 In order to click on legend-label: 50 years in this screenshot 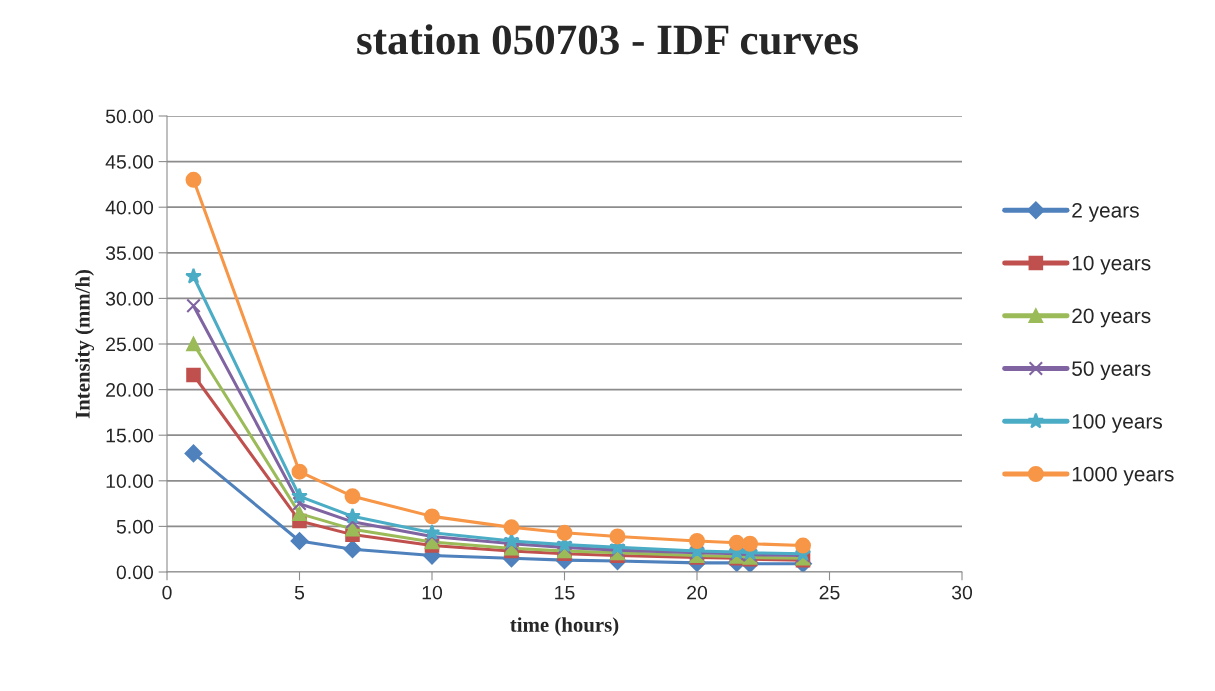, I will do `click(1111, 371)`.